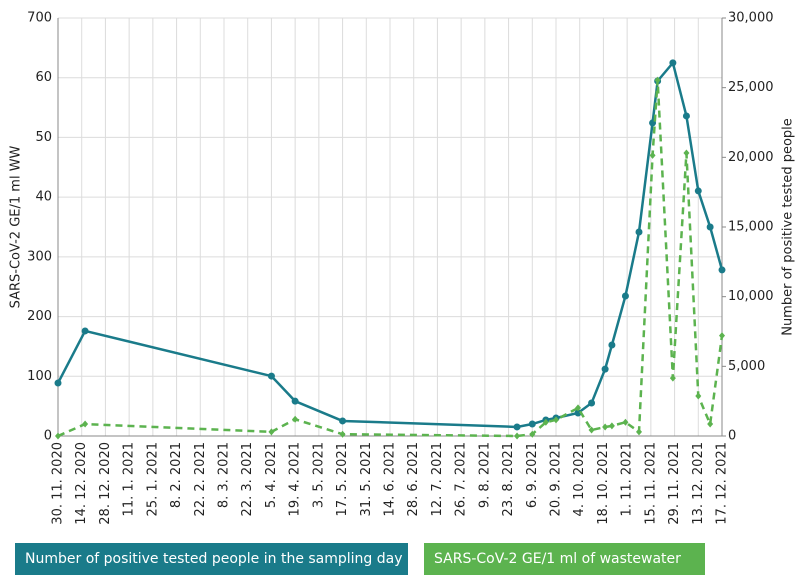 This screenshot has height=578, width=800. What do you see at coordinates (295, 479) in the screenshot?
I see `x-tick-label: 19. 4. 2021` at bounding box center [295, 479].